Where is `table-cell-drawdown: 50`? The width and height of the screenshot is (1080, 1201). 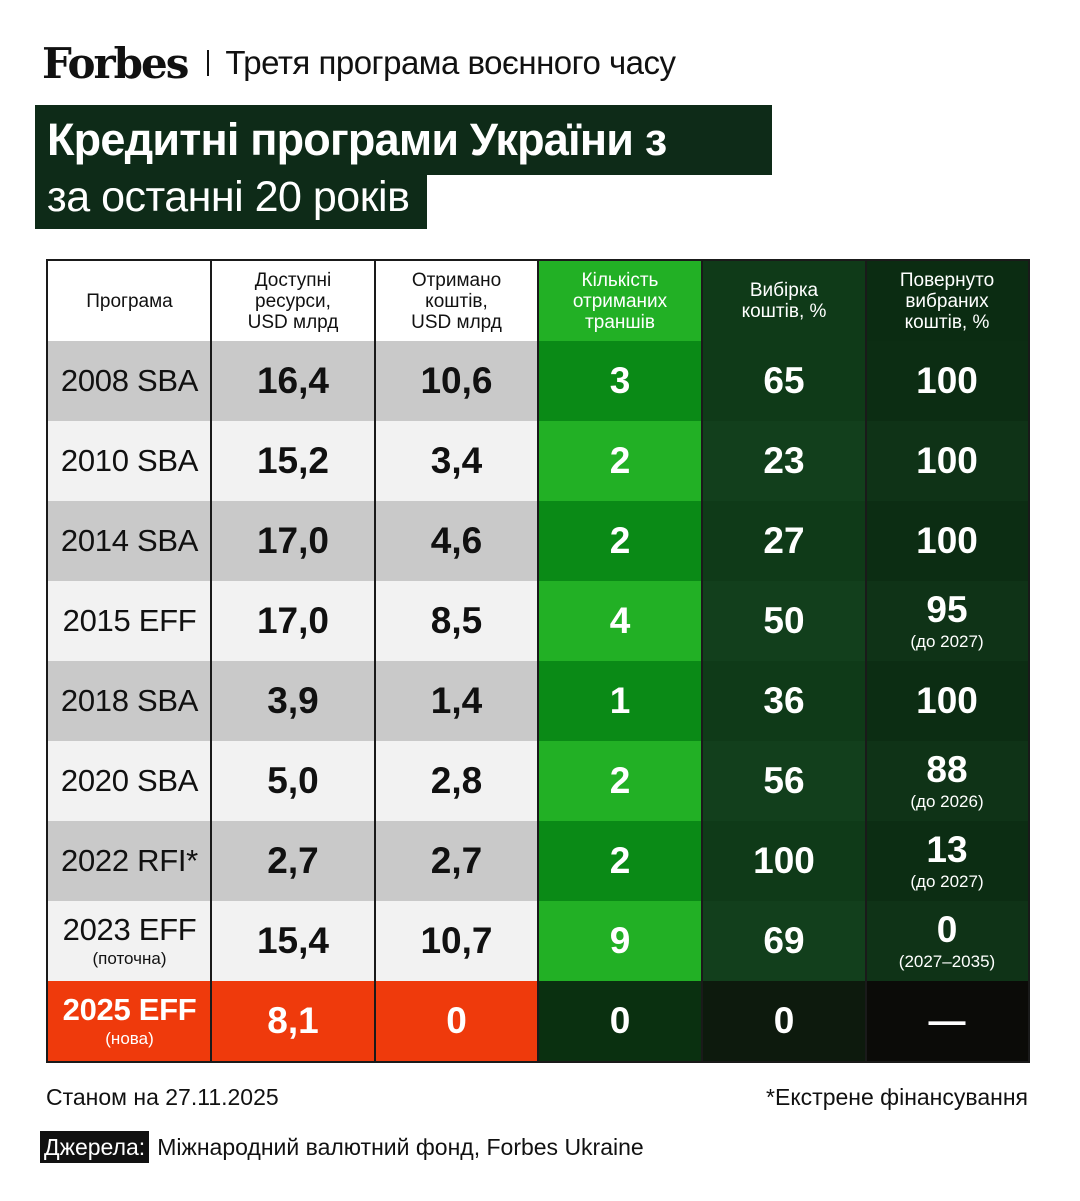 table-cell-drawdown: 50 is located at coordinates (784, 621).